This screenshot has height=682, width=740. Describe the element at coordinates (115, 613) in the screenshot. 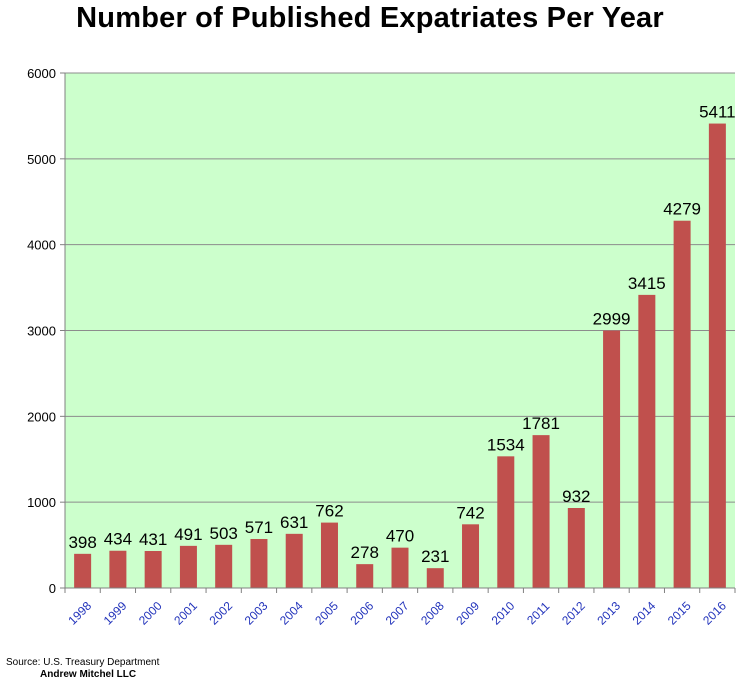

I see `x-tick-label: 1999` at that location.